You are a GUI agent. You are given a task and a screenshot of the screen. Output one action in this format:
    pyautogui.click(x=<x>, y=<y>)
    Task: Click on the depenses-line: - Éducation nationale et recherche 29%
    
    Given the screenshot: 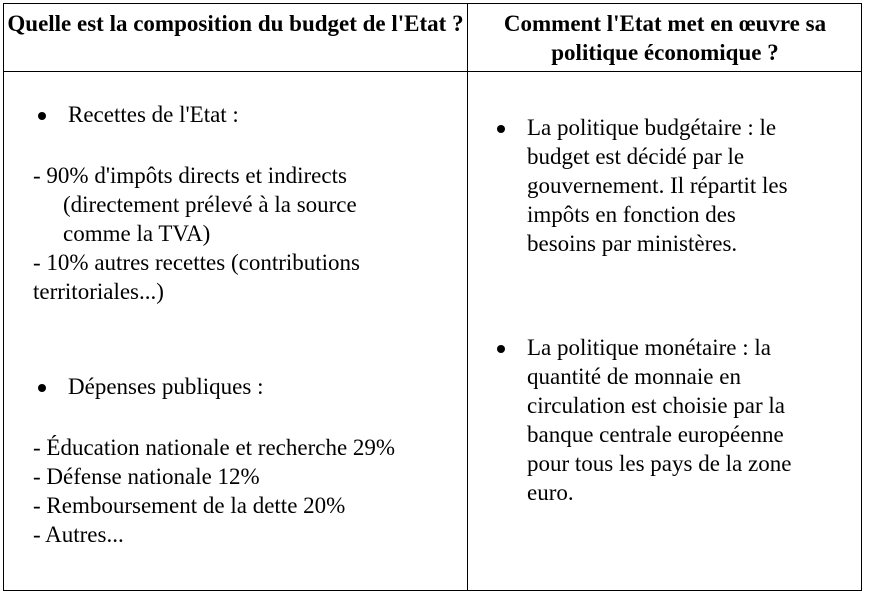 What is the action you would take?
    pyautogui.click(x=214, y=447)
    